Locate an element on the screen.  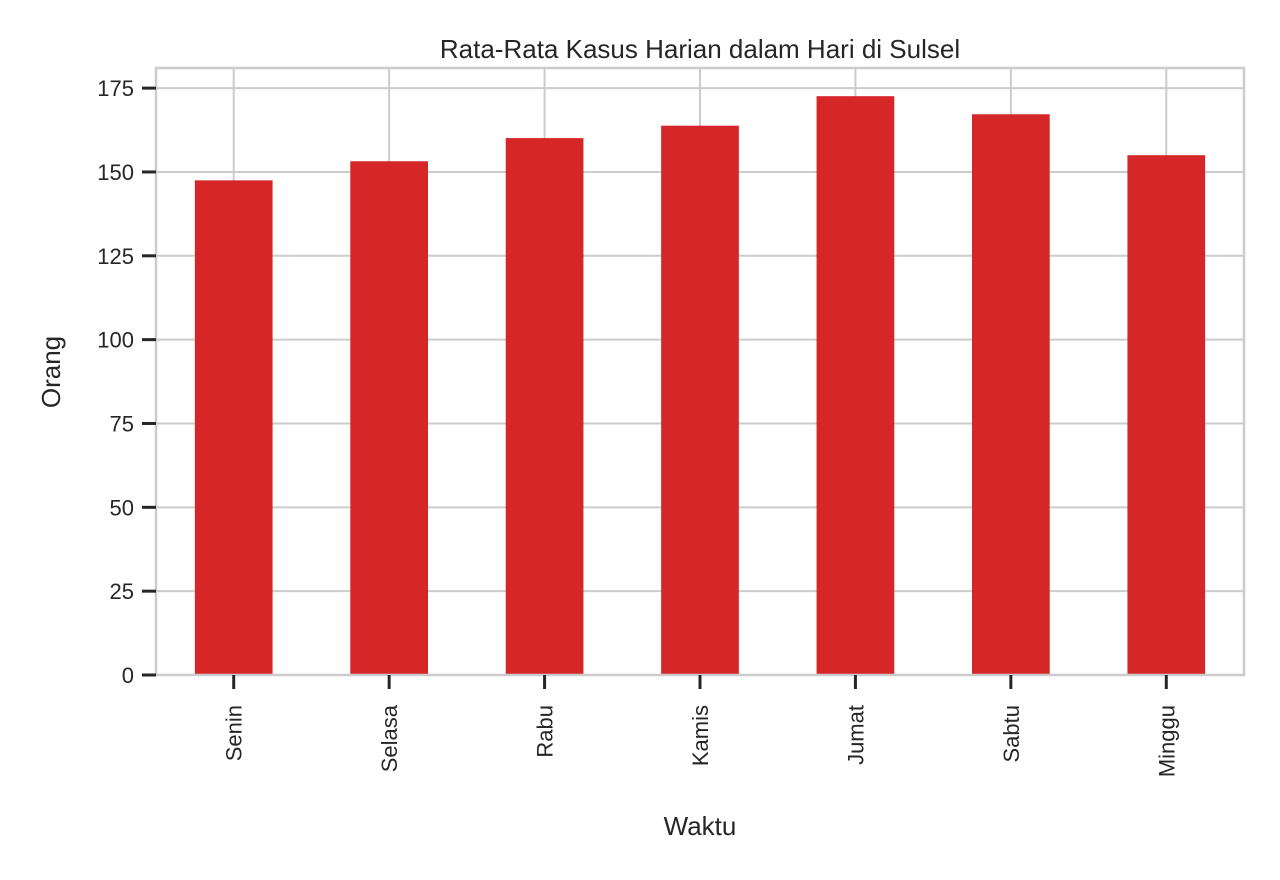
bar-sabtu is located at coordinates (1011, 395).